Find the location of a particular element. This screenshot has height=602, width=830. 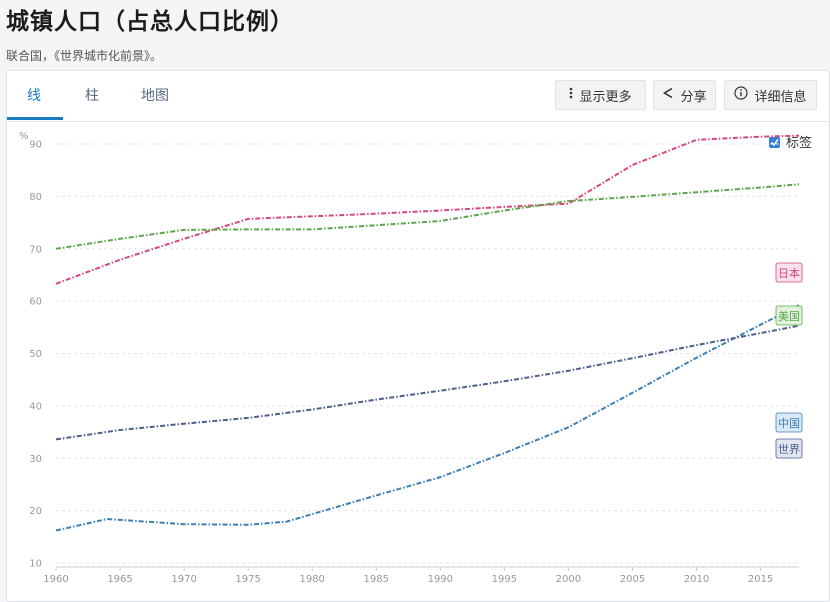

show-more-button: 显示更多 is located at coordinates (600, 95).